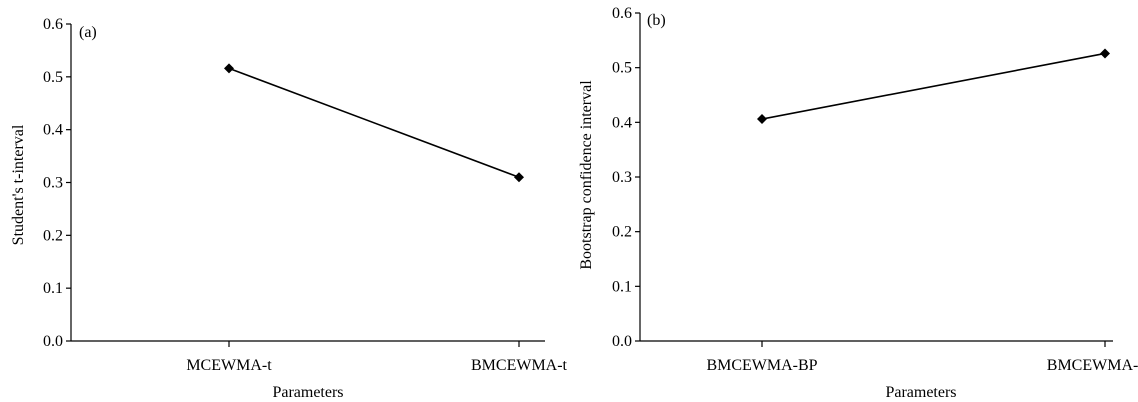  What do you see at coordinates (622, 286) in the screenshot?
I see `y-tick-label-b-1: 0.1` at bounding box center [622, 286].